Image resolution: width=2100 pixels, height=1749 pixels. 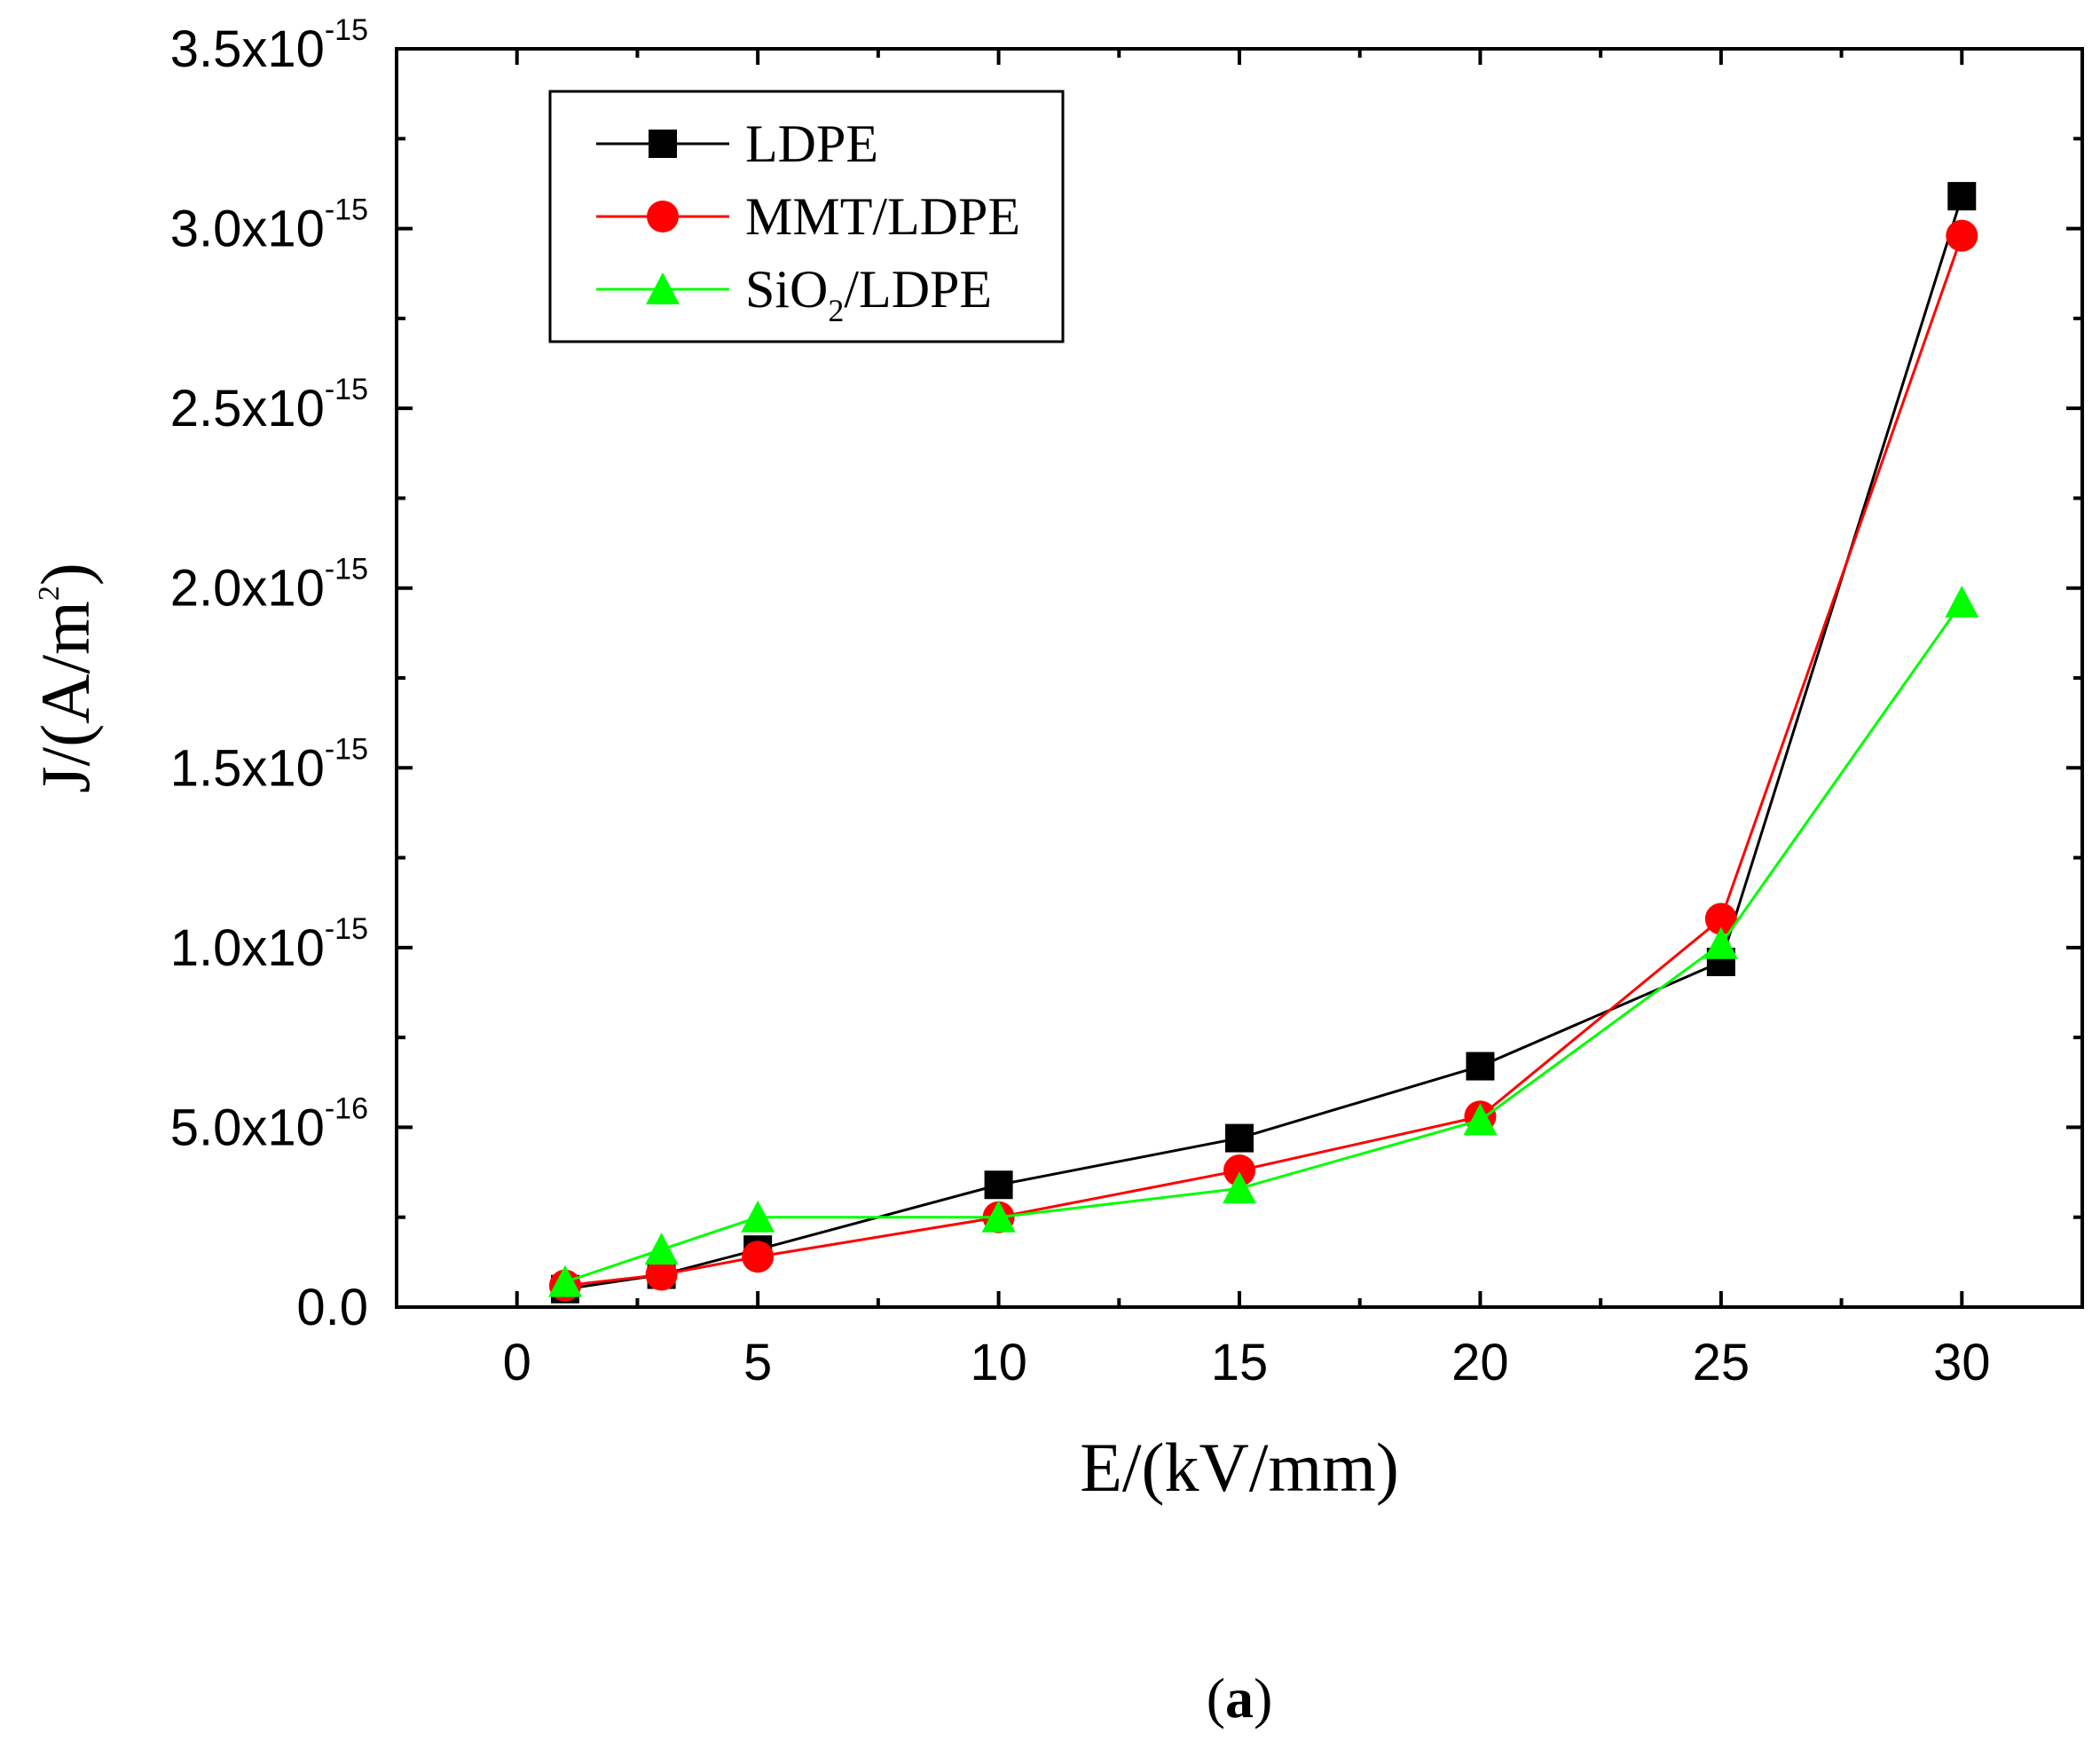 I want to click on x-tick-label: 25, so click(x=1721, y=1362).